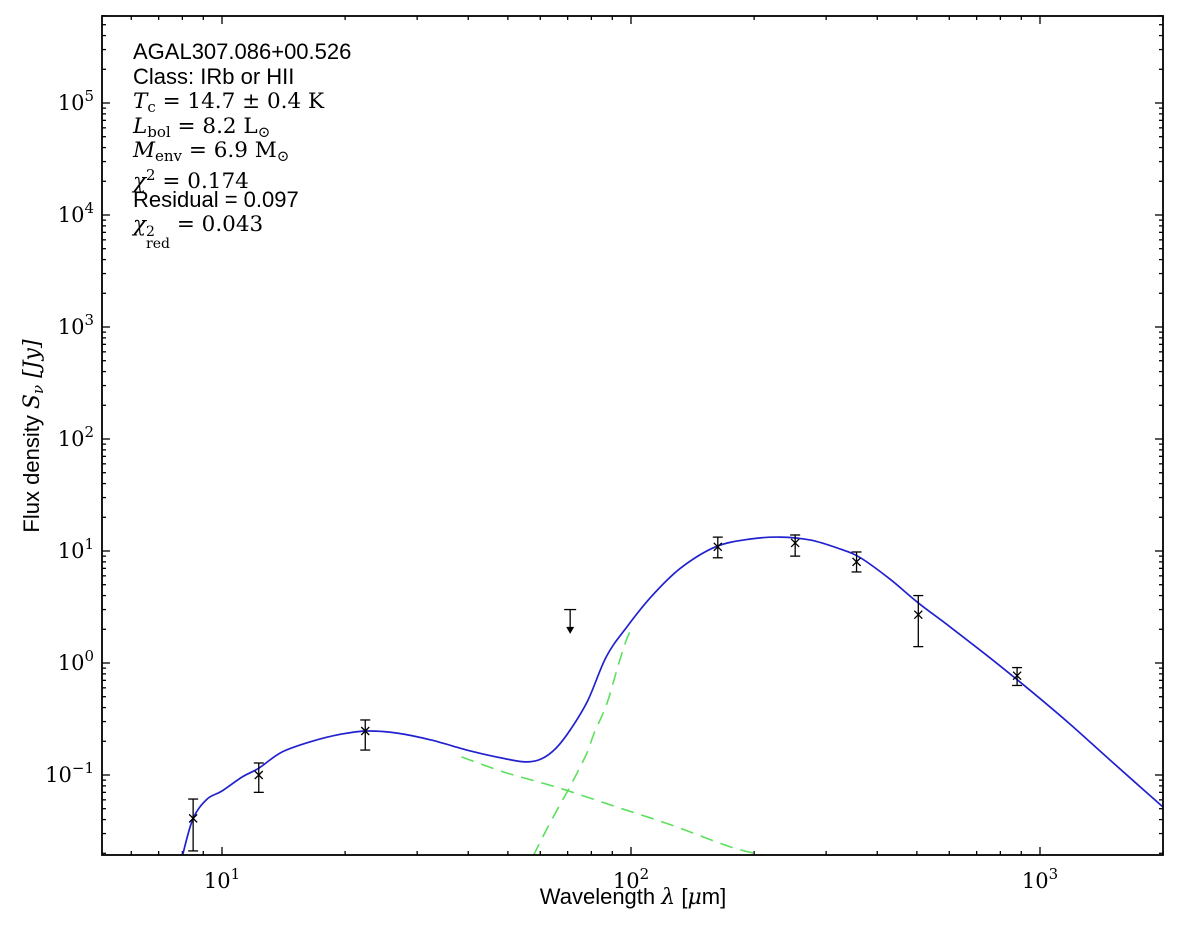 The width and height of the screenshot is (1200, 933). I want to click on text-segment: 2, so click(151, 174).